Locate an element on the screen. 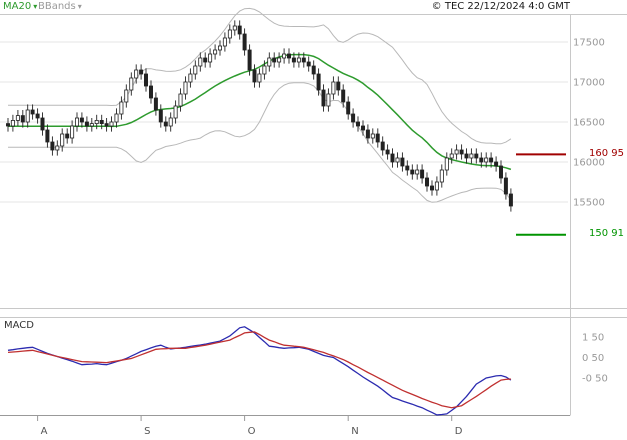  month-tick-label: N is located at coordinates (354, 431).